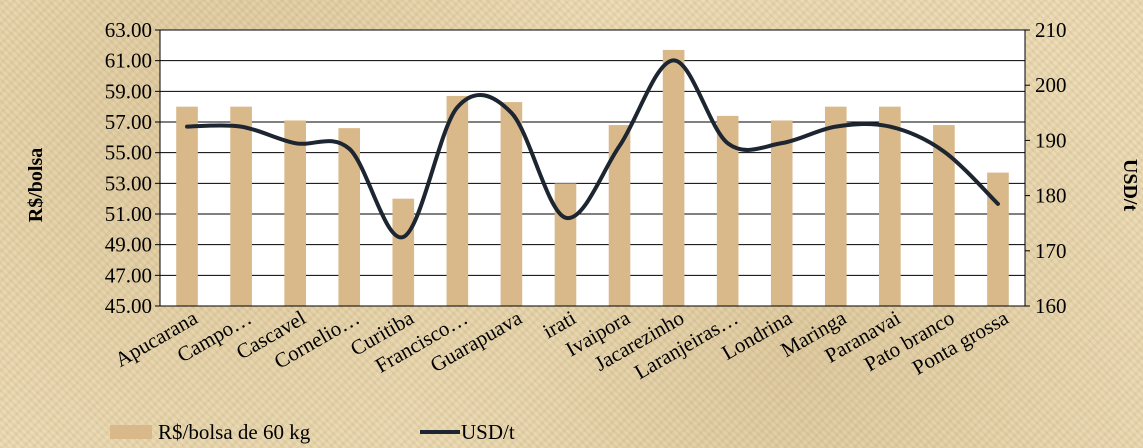  What do you see at coordinates (128, 183) in the screenshot?
I see `left-tick-label: 53.00` at bounding box center [128, 183].